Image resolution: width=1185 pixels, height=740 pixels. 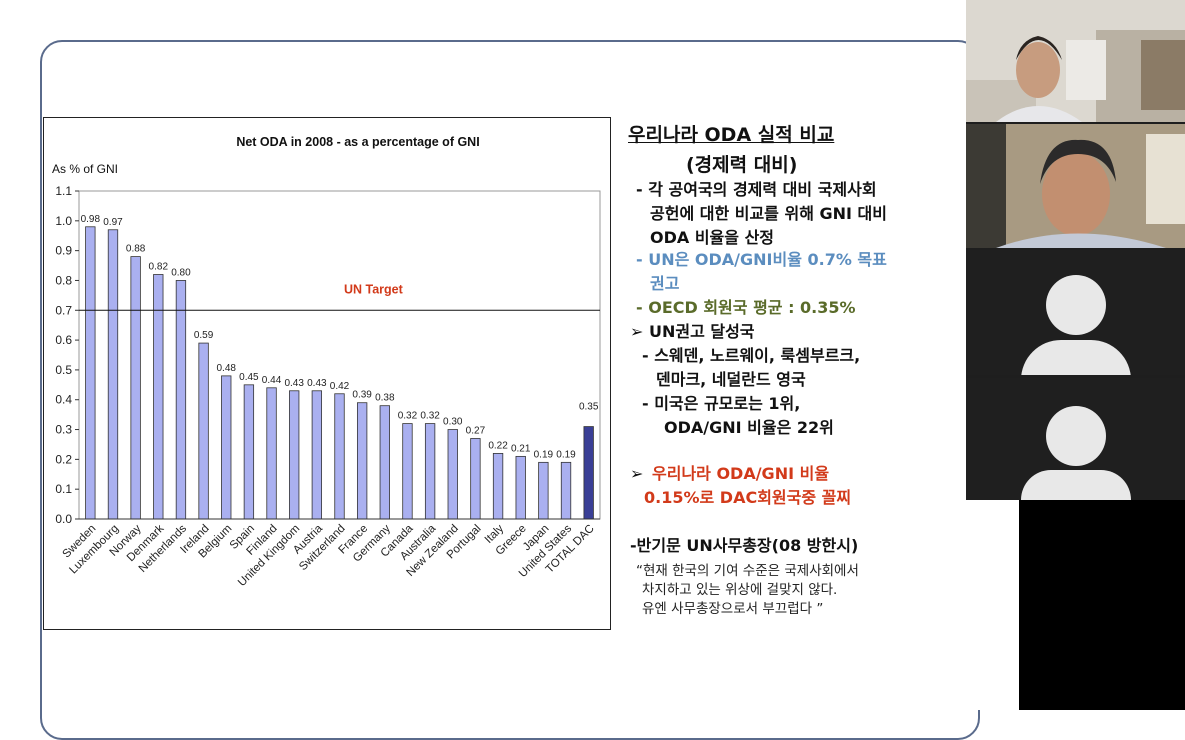 What do you see at coordinates (113, 222) in the screenshot?
I see `bar-data-label: 0.97` at bounding box center [113, 222].